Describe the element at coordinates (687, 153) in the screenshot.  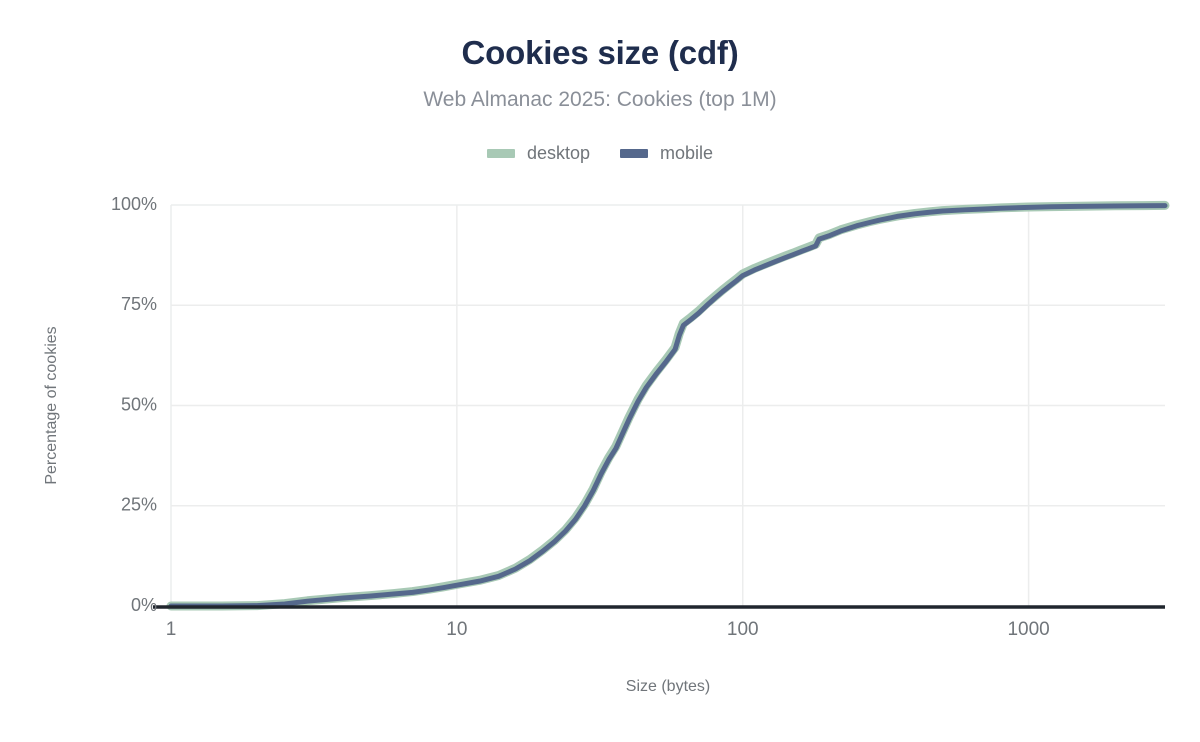
I see `legend-label-mobile: mobile` at that location.